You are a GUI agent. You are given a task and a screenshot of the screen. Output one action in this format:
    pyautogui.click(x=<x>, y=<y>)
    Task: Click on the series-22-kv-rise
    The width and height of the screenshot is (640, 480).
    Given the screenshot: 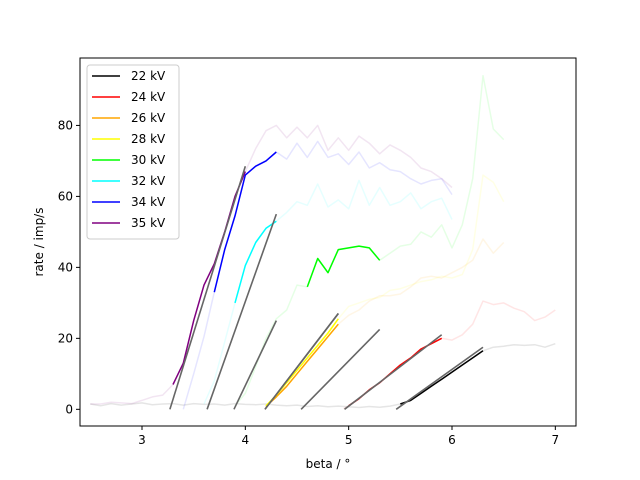 What is the action you would take?
    pyautogui.click(x=442, y=377)
    